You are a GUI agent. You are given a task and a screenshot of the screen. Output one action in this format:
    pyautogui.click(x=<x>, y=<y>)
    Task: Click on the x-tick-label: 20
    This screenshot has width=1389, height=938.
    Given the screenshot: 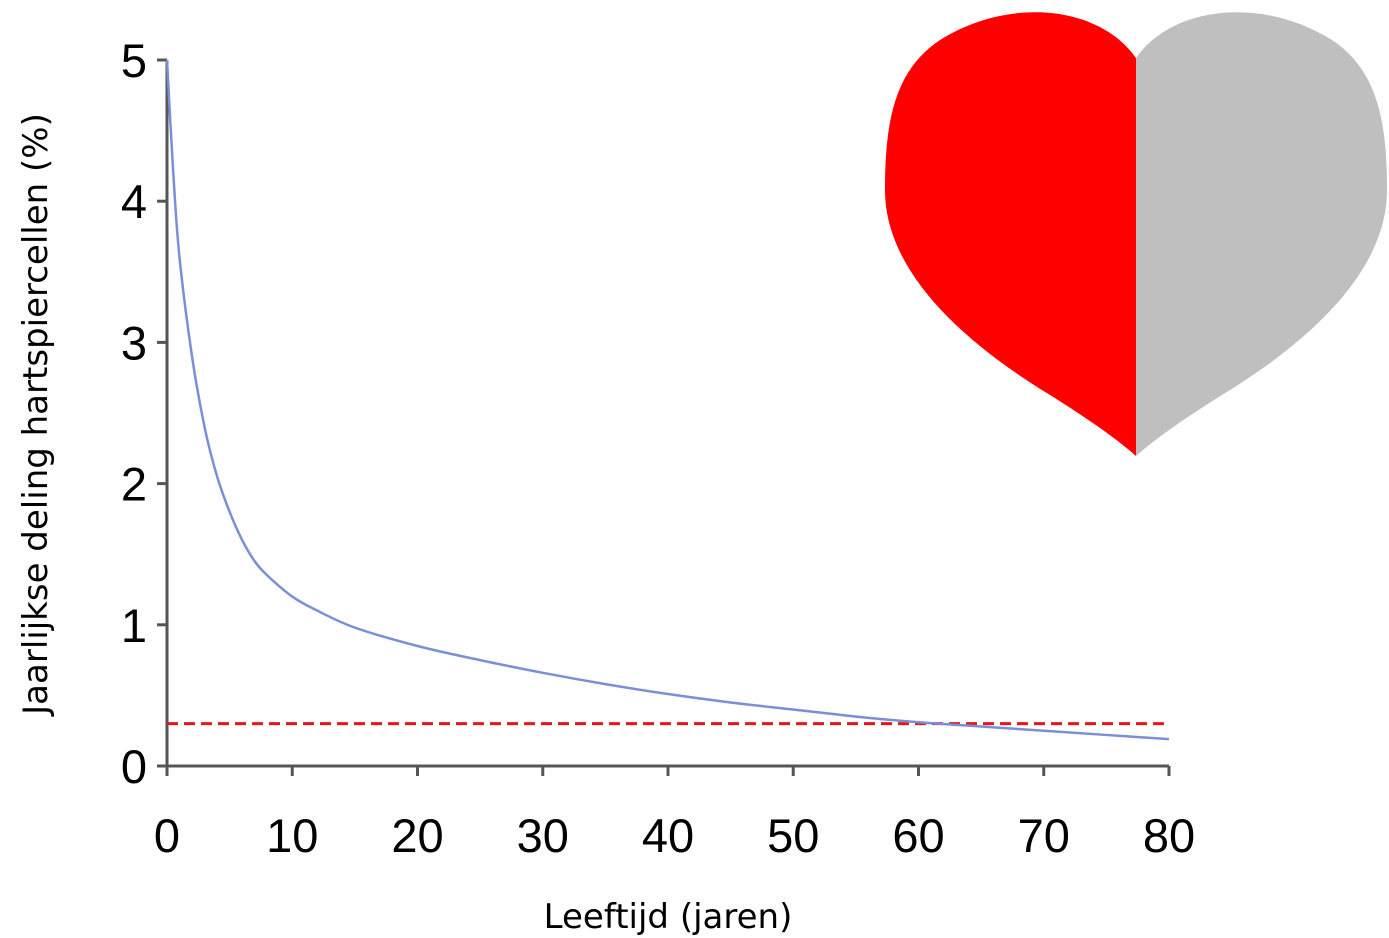 What is the action you would take?
    pyautogui.click(x=417, y=835)
    